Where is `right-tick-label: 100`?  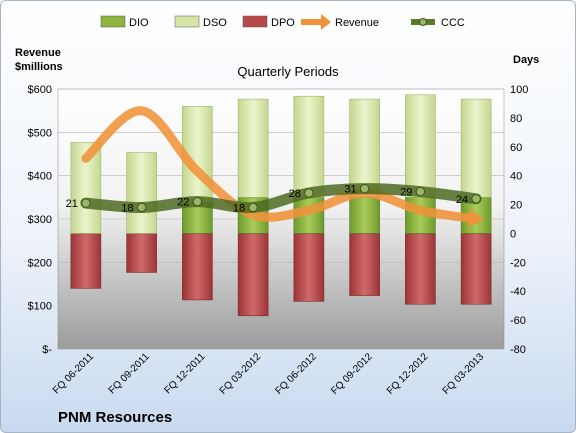 right-tick-label: 100 is located at coordinates (519, 90).